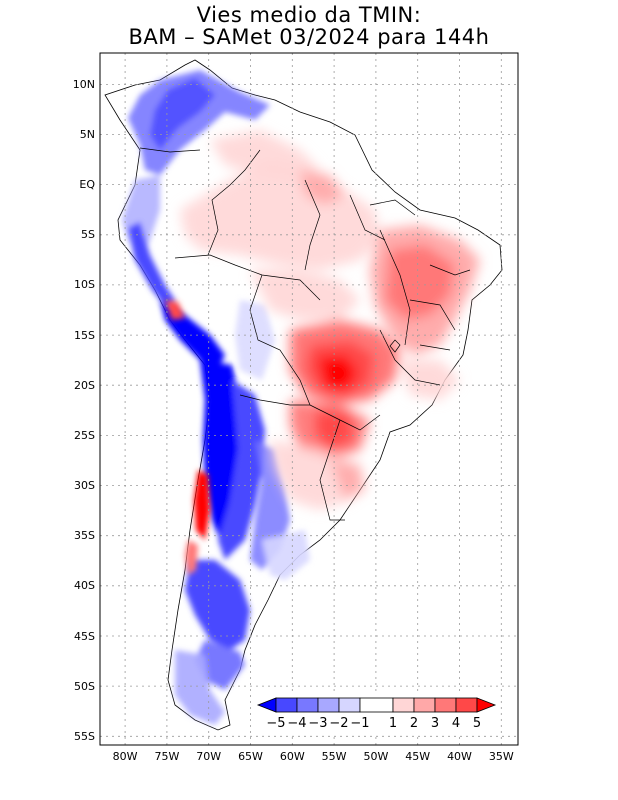 The image size is (618, 800). What do you see at coordinates (309, 37) in the screenshot?
I see `map-title-line2: BAM – SAMet 03/2024 para 144h` at bounding box center [309, 37].